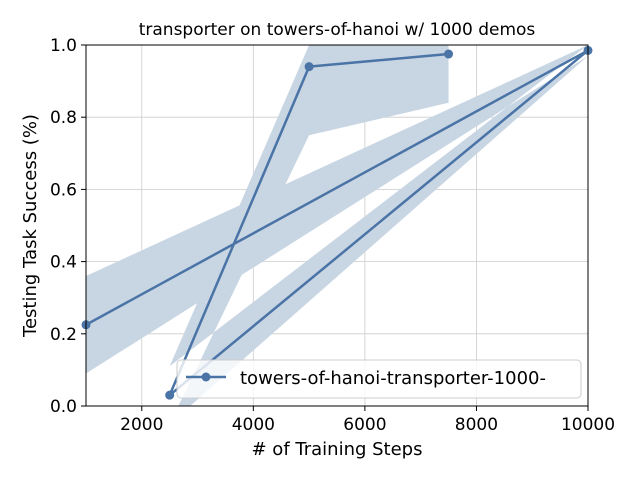 The height and width of the screenshot is (480, 640). I want to click on legend-marker, so click(206, 377).